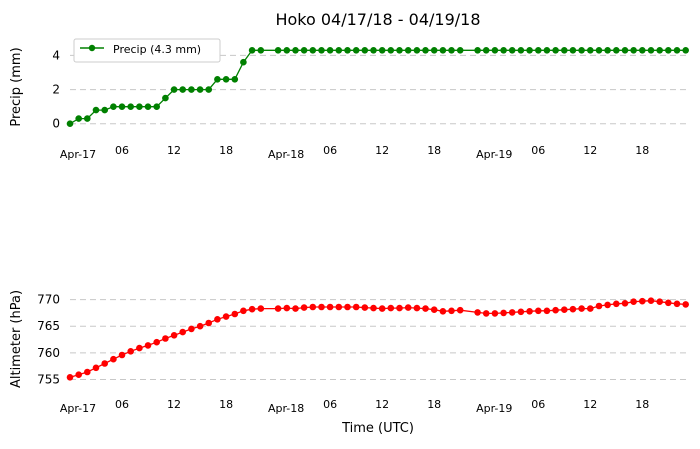 The height and width of the screenshot is (449, 700). Describe the element at coordinates (48, 340) in the screenshot. I see `altimeter-y-tick-labels: 755 760 765 770` at that location.